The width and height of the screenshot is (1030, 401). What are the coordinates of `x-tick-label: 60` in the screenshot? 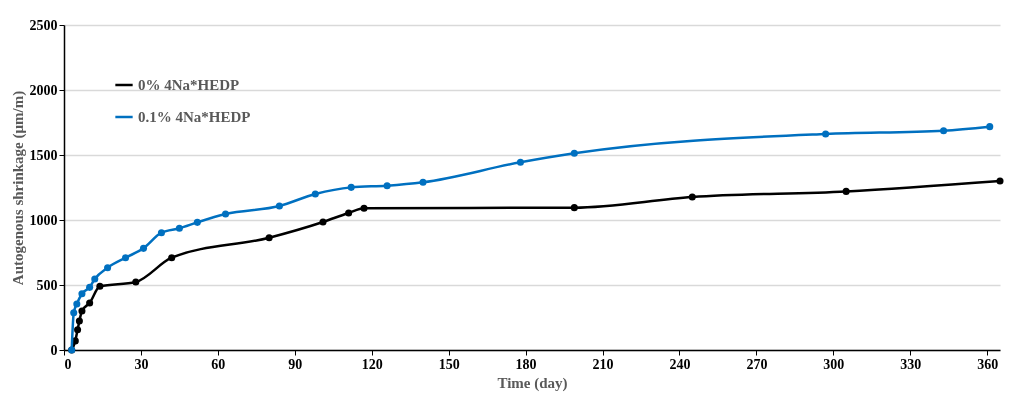 It's located at (218, 364).